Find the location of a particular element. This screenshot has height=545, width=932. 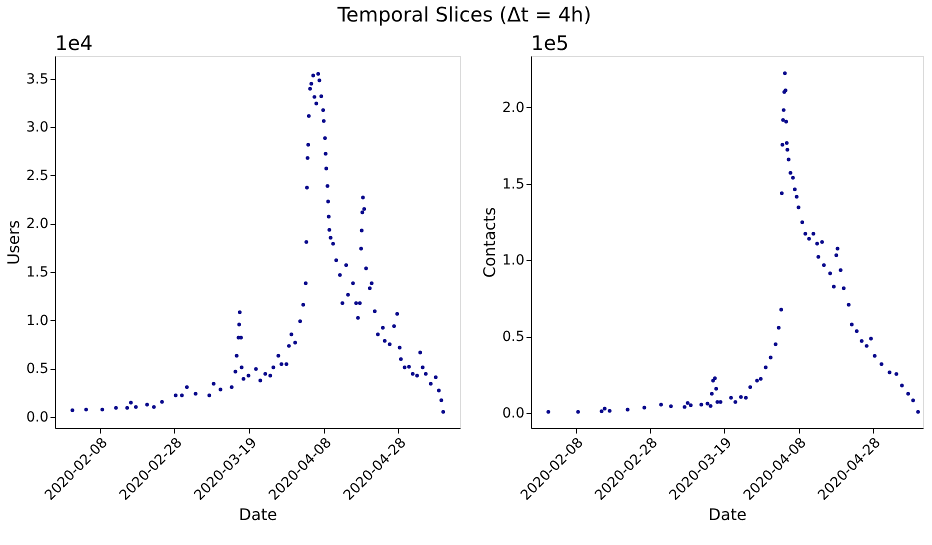

text: 1e4 is located at coordinates (74, 43).